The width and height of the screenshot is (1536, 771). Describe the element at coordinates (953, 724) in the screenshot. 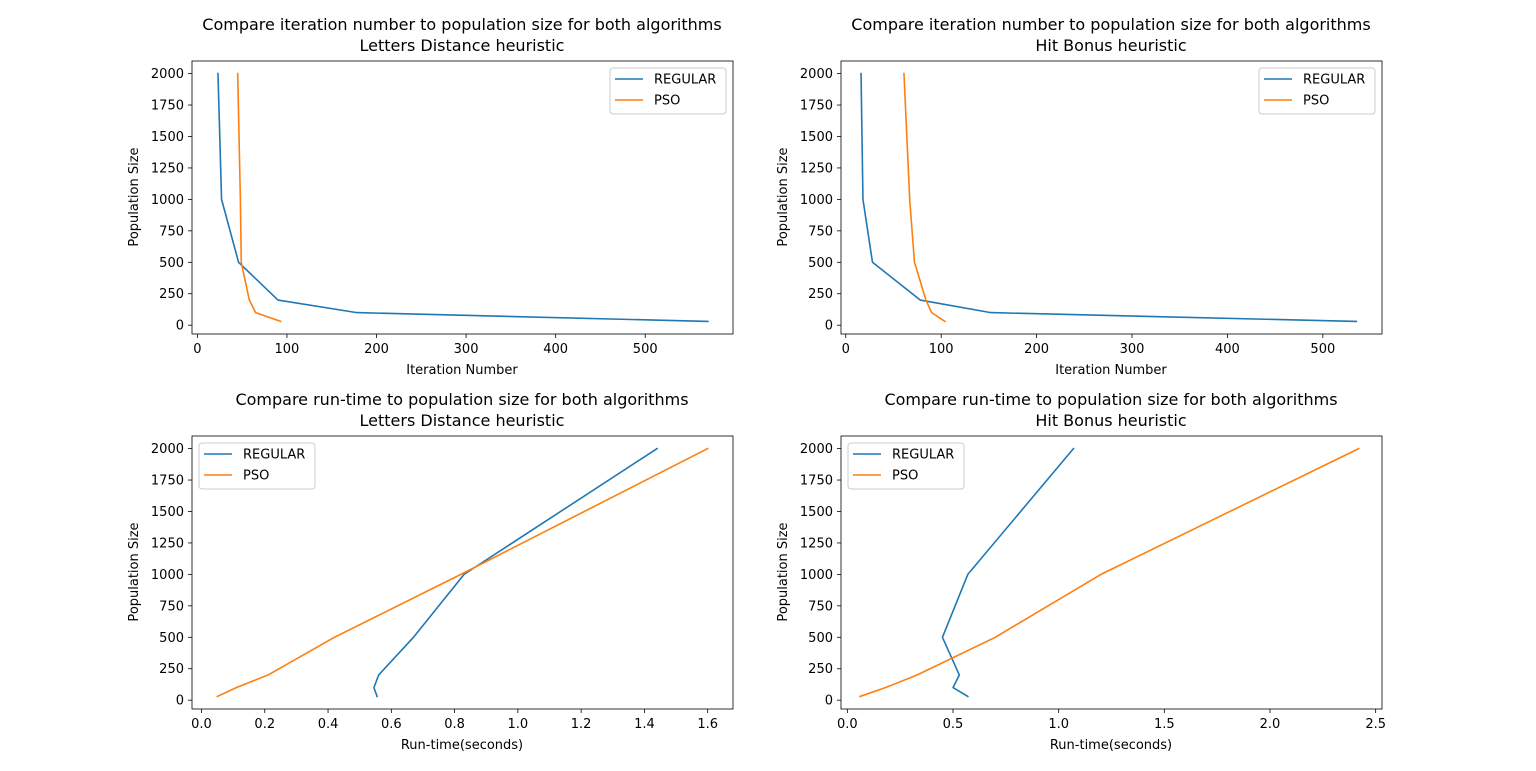

I see `x-tick-label: 0.5` at that location.